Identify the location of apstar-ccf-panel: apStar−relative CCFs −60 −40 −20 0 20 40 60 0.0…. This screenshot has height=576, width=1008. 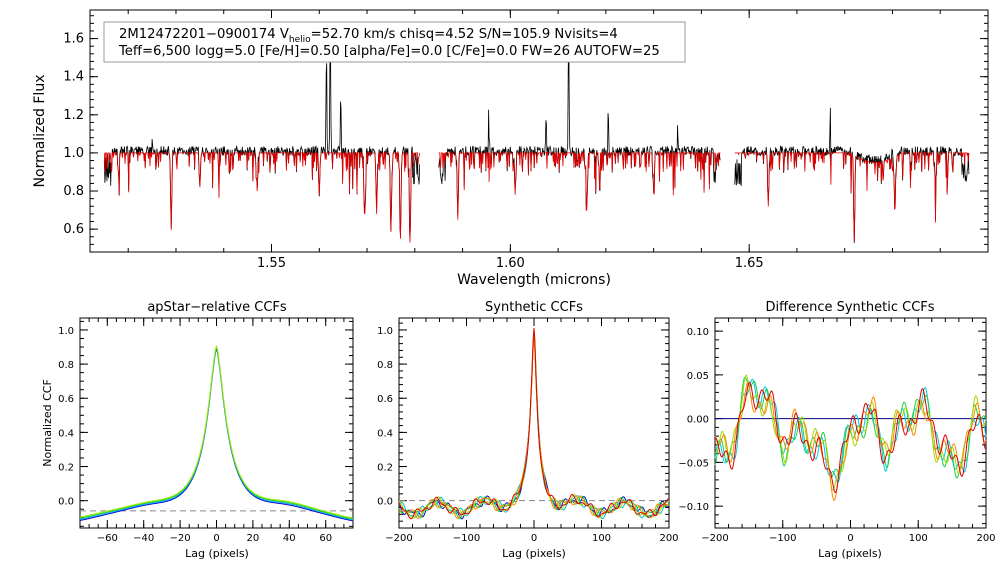
(197, 430).